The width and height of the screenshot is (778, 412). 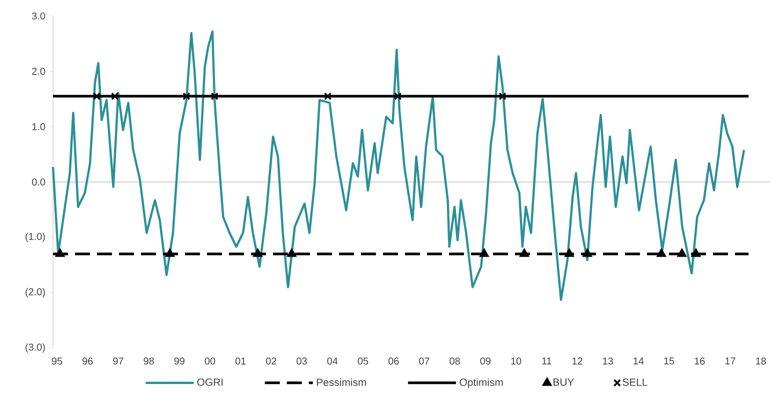 I want to click on x-tick-label: 02, so click(x=271, y=361).